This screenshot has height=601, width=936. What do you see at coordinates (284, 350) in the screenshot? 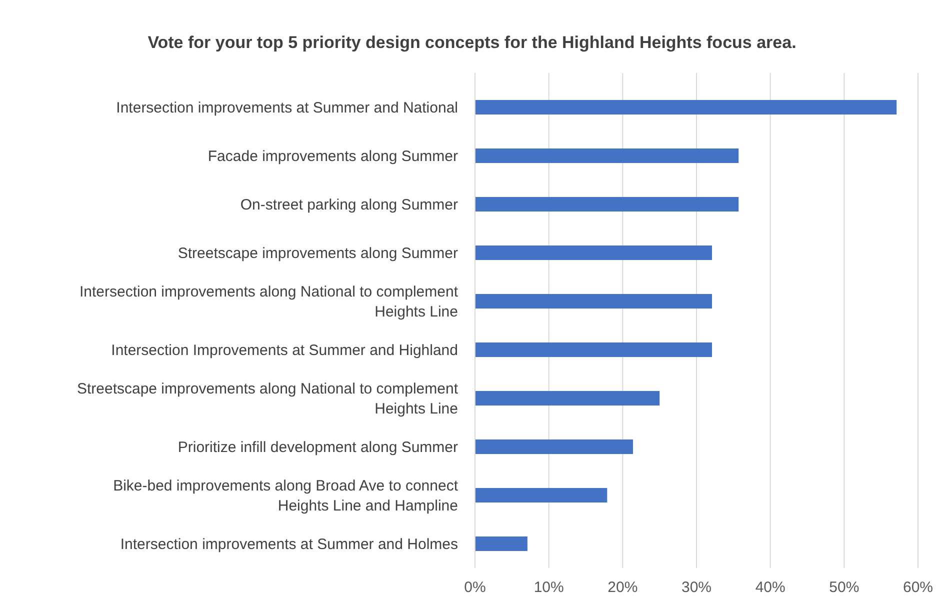
I see `y-tick-label: Intersection Improvements at Summer and Highland` at bounding box center [284, 350].